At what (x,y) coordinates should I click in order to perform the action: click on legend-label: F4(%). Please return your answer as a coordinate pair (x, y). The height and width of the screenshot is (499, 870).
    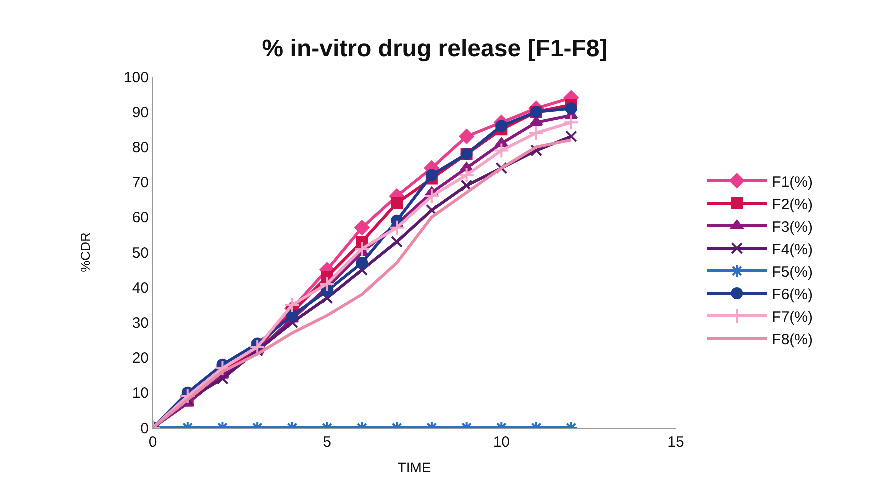
    Looking at the image, I should click on (792, 249).